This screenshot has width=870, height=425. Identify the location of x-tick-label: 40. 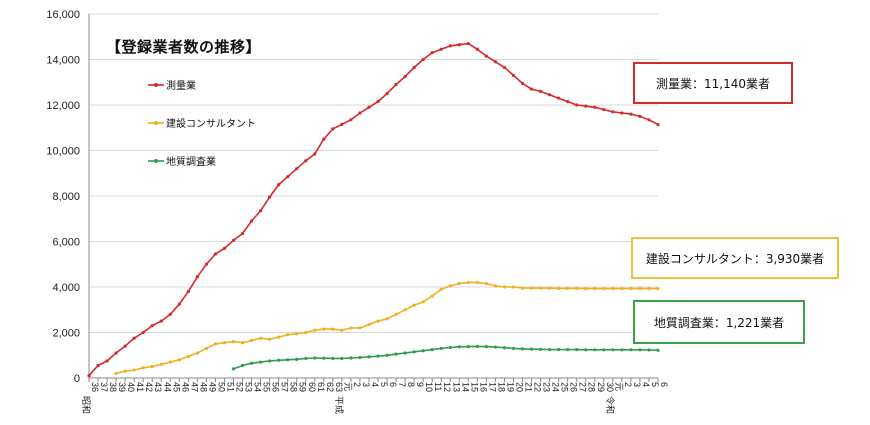
(131, 387).